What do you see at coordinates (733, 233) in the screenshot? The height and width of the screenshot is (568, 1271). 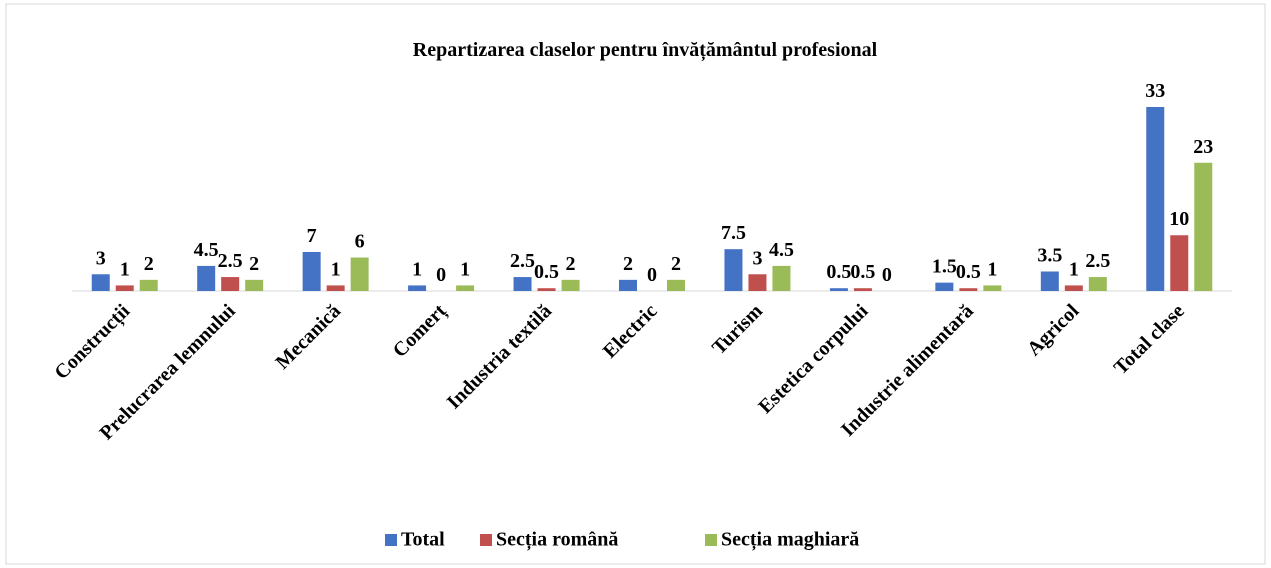 I see `data-label: 7.5` at bounding box center [733, 233].